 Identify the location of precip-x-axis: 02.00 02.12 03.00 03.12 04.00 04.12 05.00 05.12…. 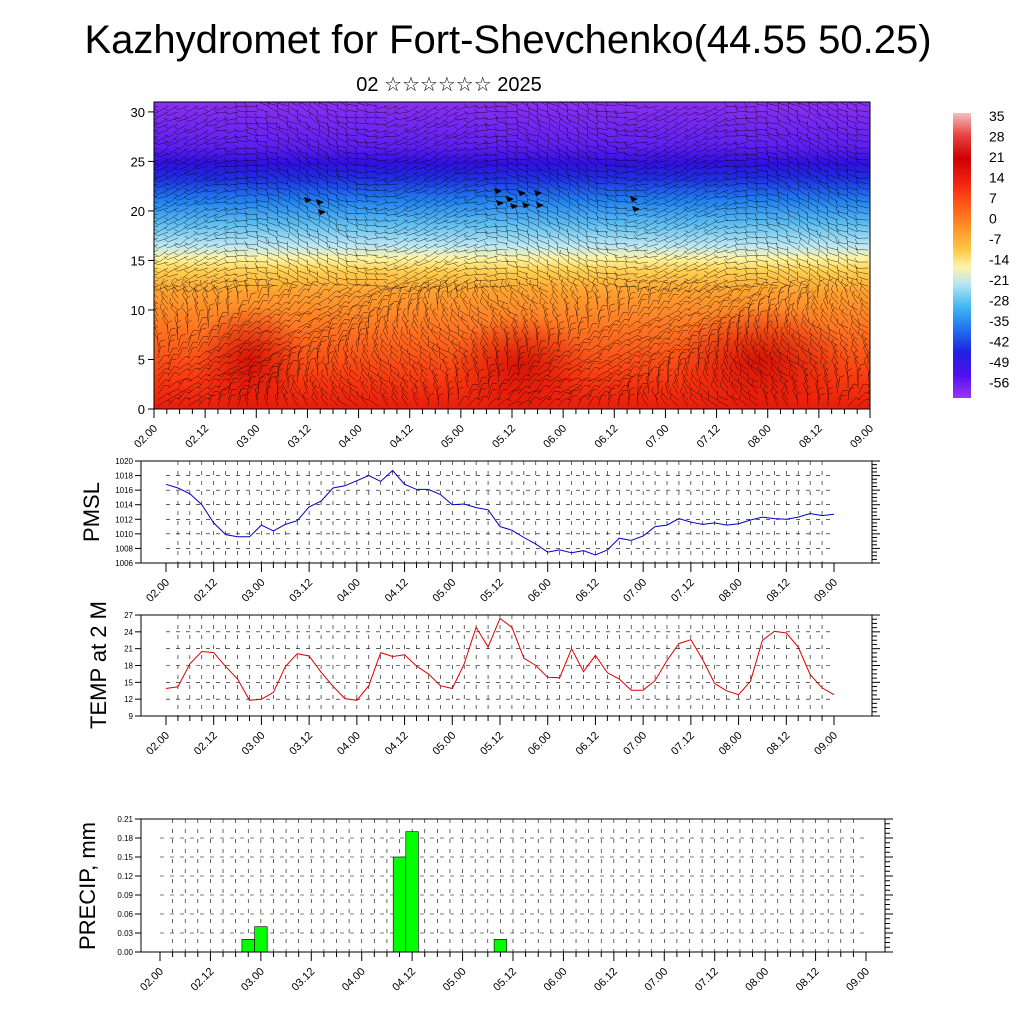
(505, 973).